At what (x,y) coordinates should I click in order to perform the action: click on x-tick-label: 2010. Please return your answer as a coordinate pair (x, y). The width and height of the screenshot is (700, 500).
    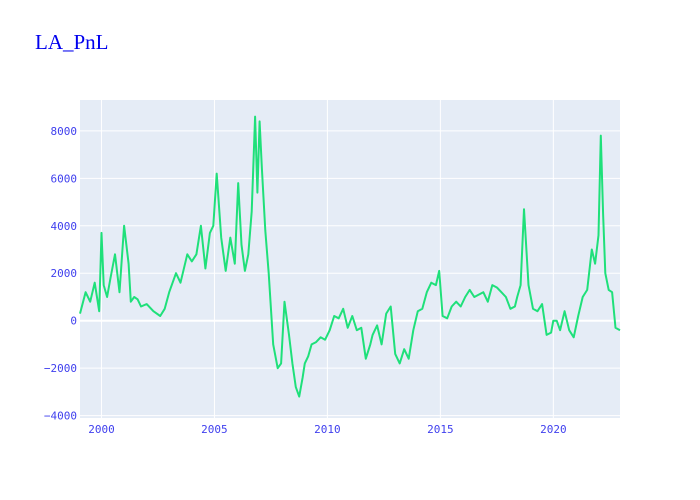
    Looking at the image, I should click on (327, 429).